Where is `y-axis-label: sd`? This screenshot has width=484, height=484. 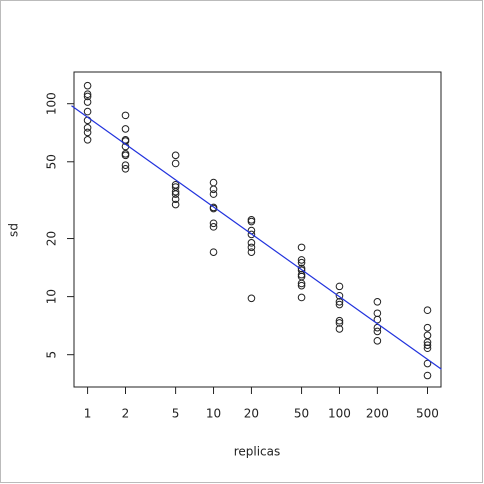 y-axis-label: sd is located at coordinates (14, 230).